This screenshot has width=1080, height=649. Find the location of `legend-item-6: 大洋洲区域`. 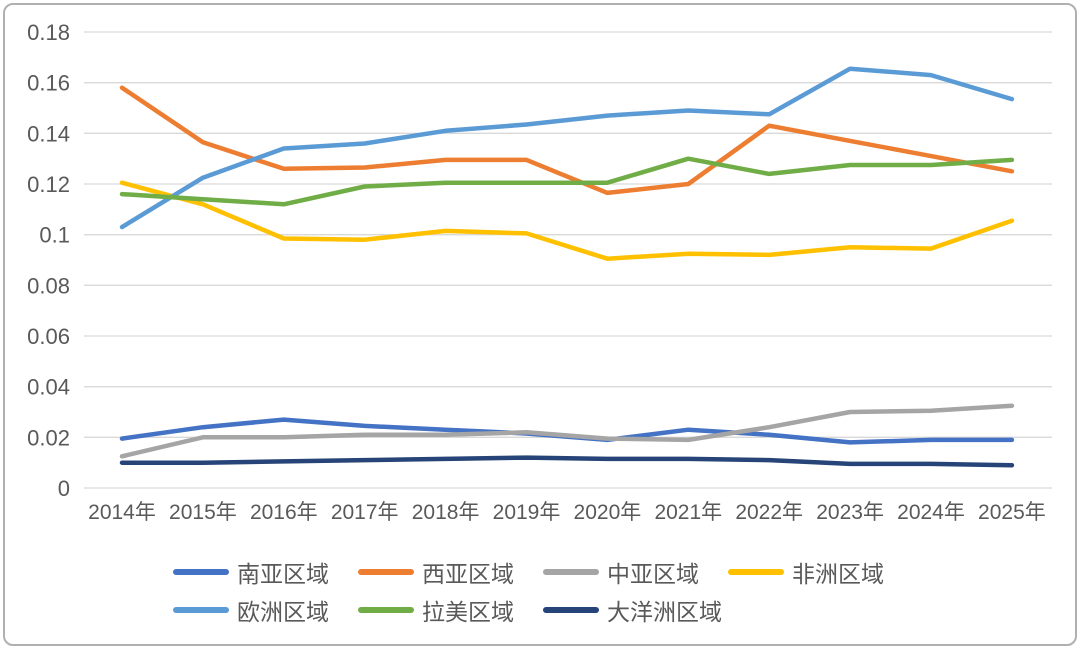

legend-item-6: 大洋洲区域 is located at coordinates (635, 609).